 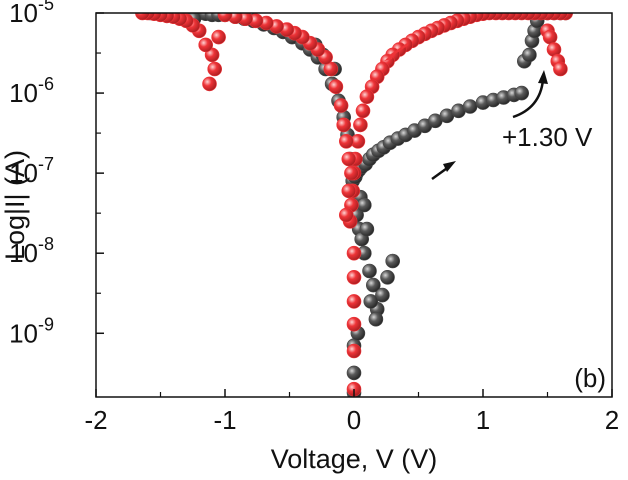 I want to click on y-tick-label: 10⁻⁸, so click(x=31, y=251).